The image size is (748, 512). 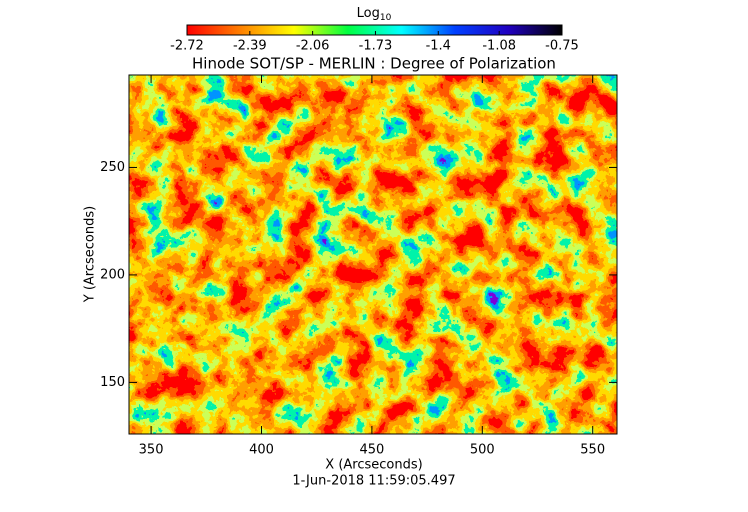 I want to click on x-tick-label: 350, so click(x=151, y=450).